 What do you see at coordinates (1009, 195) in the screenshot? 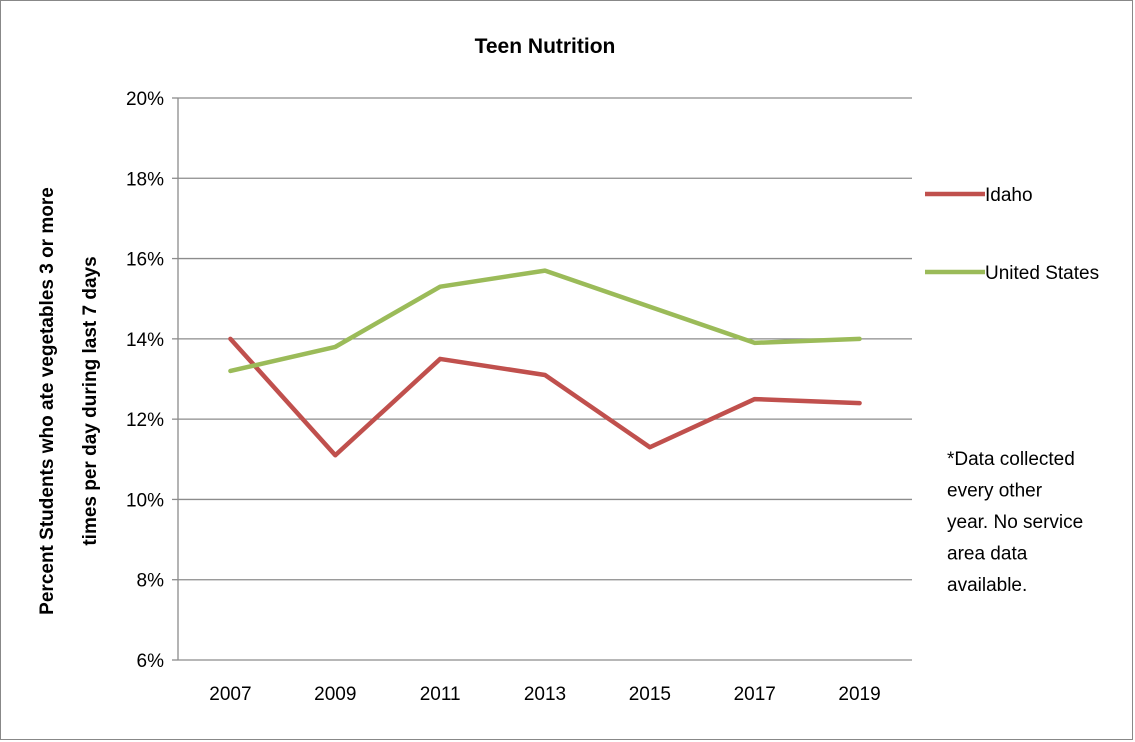
I see `legend-label: Idaho` at bounding box center [1009, 195].